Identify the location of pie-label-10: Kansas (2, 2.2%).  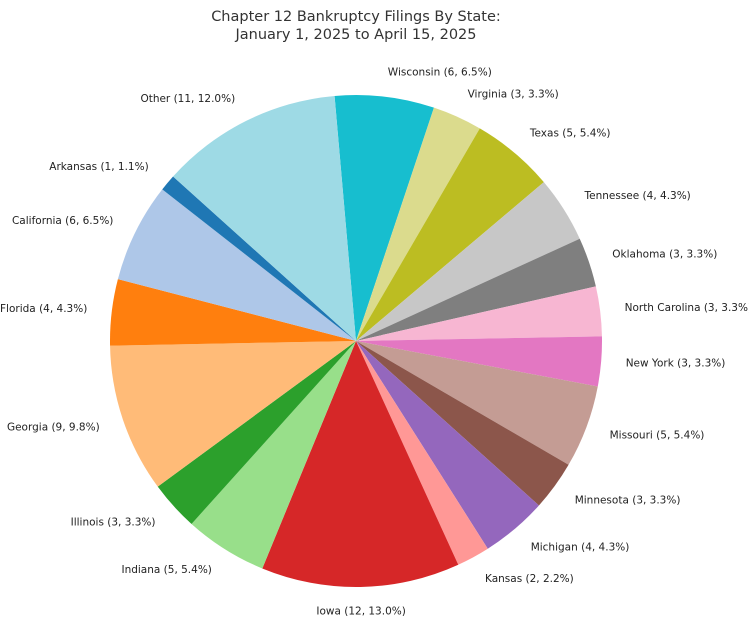
(529, 579).